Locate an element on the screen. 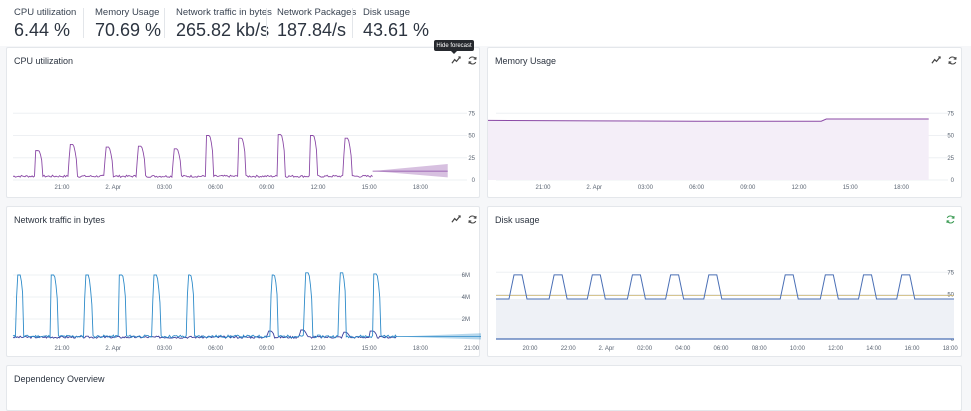  kpi-memory-label: Memory Usage is located at coordinates (127, 12).